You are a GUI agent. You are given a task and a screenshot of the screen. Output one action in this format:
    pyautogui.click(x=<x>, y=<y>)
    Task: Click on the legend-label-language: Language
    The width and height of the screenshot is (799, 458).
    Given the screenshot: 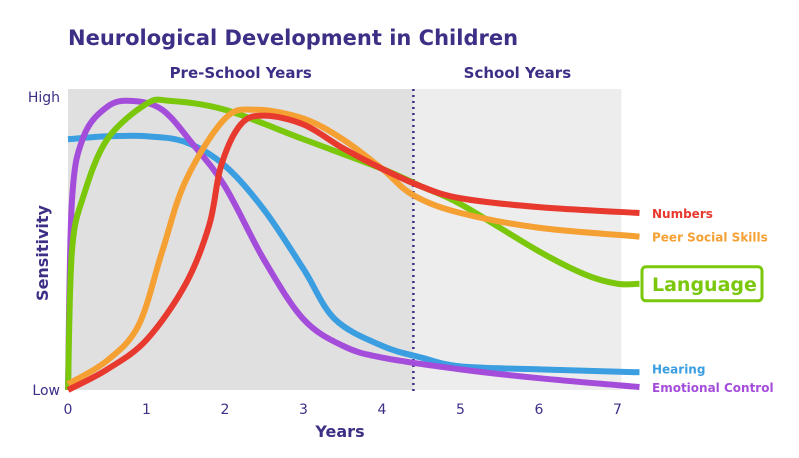 What is the action you would take?
    pyautogui.click(x=704, y=285)
    